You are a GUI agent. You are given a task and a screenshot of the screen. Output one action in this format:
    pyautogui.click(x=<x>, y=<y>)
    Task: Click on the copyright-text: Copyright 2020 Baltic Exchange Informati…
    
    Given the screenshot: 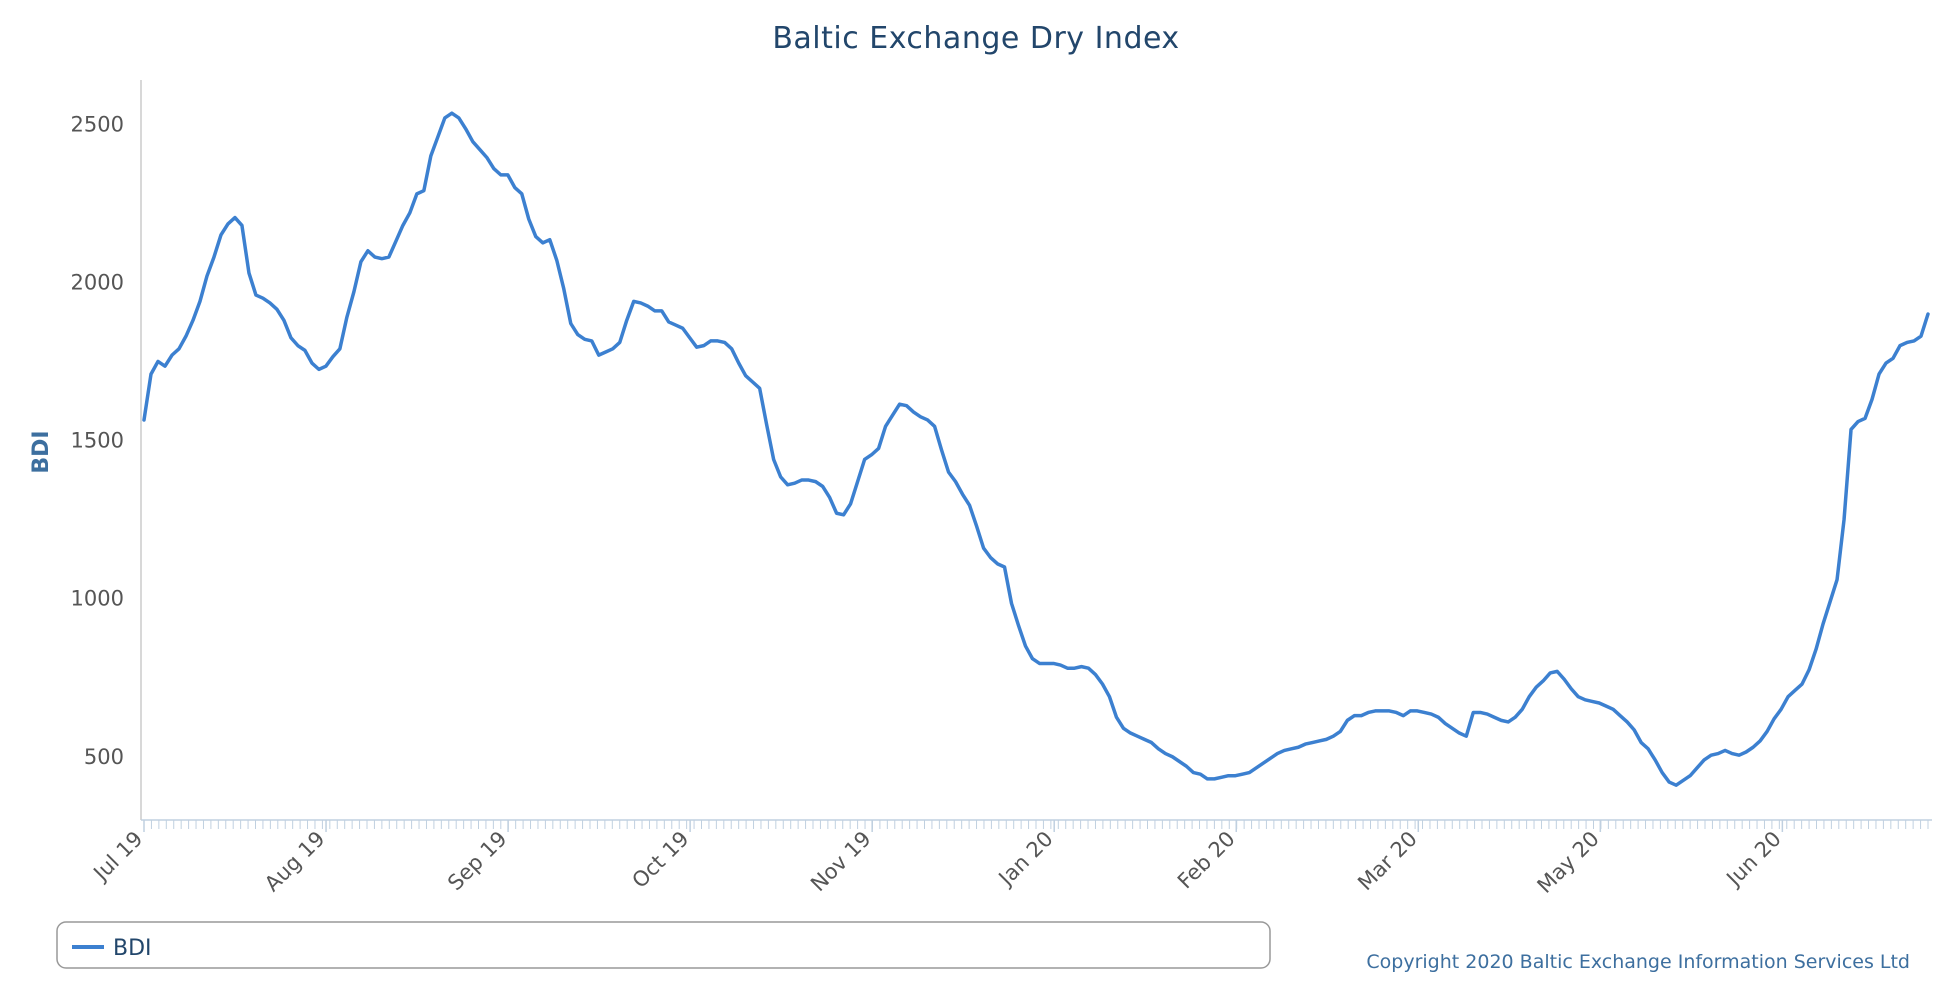 What is the action you would take?
    pyautogui.click(x=1638, y=962)
    